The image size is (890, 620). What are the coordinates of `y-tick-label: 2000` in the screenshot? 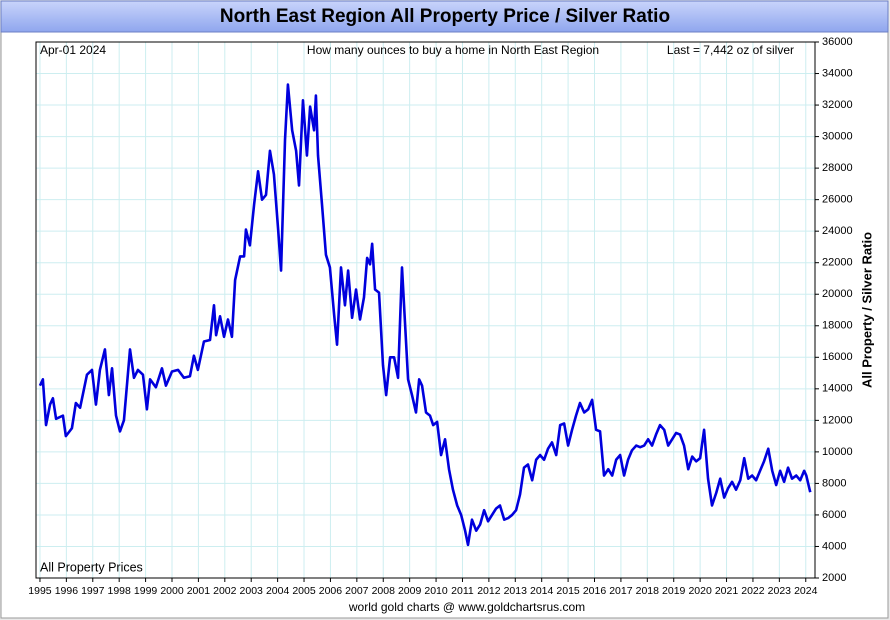 It's located at (834, 578).